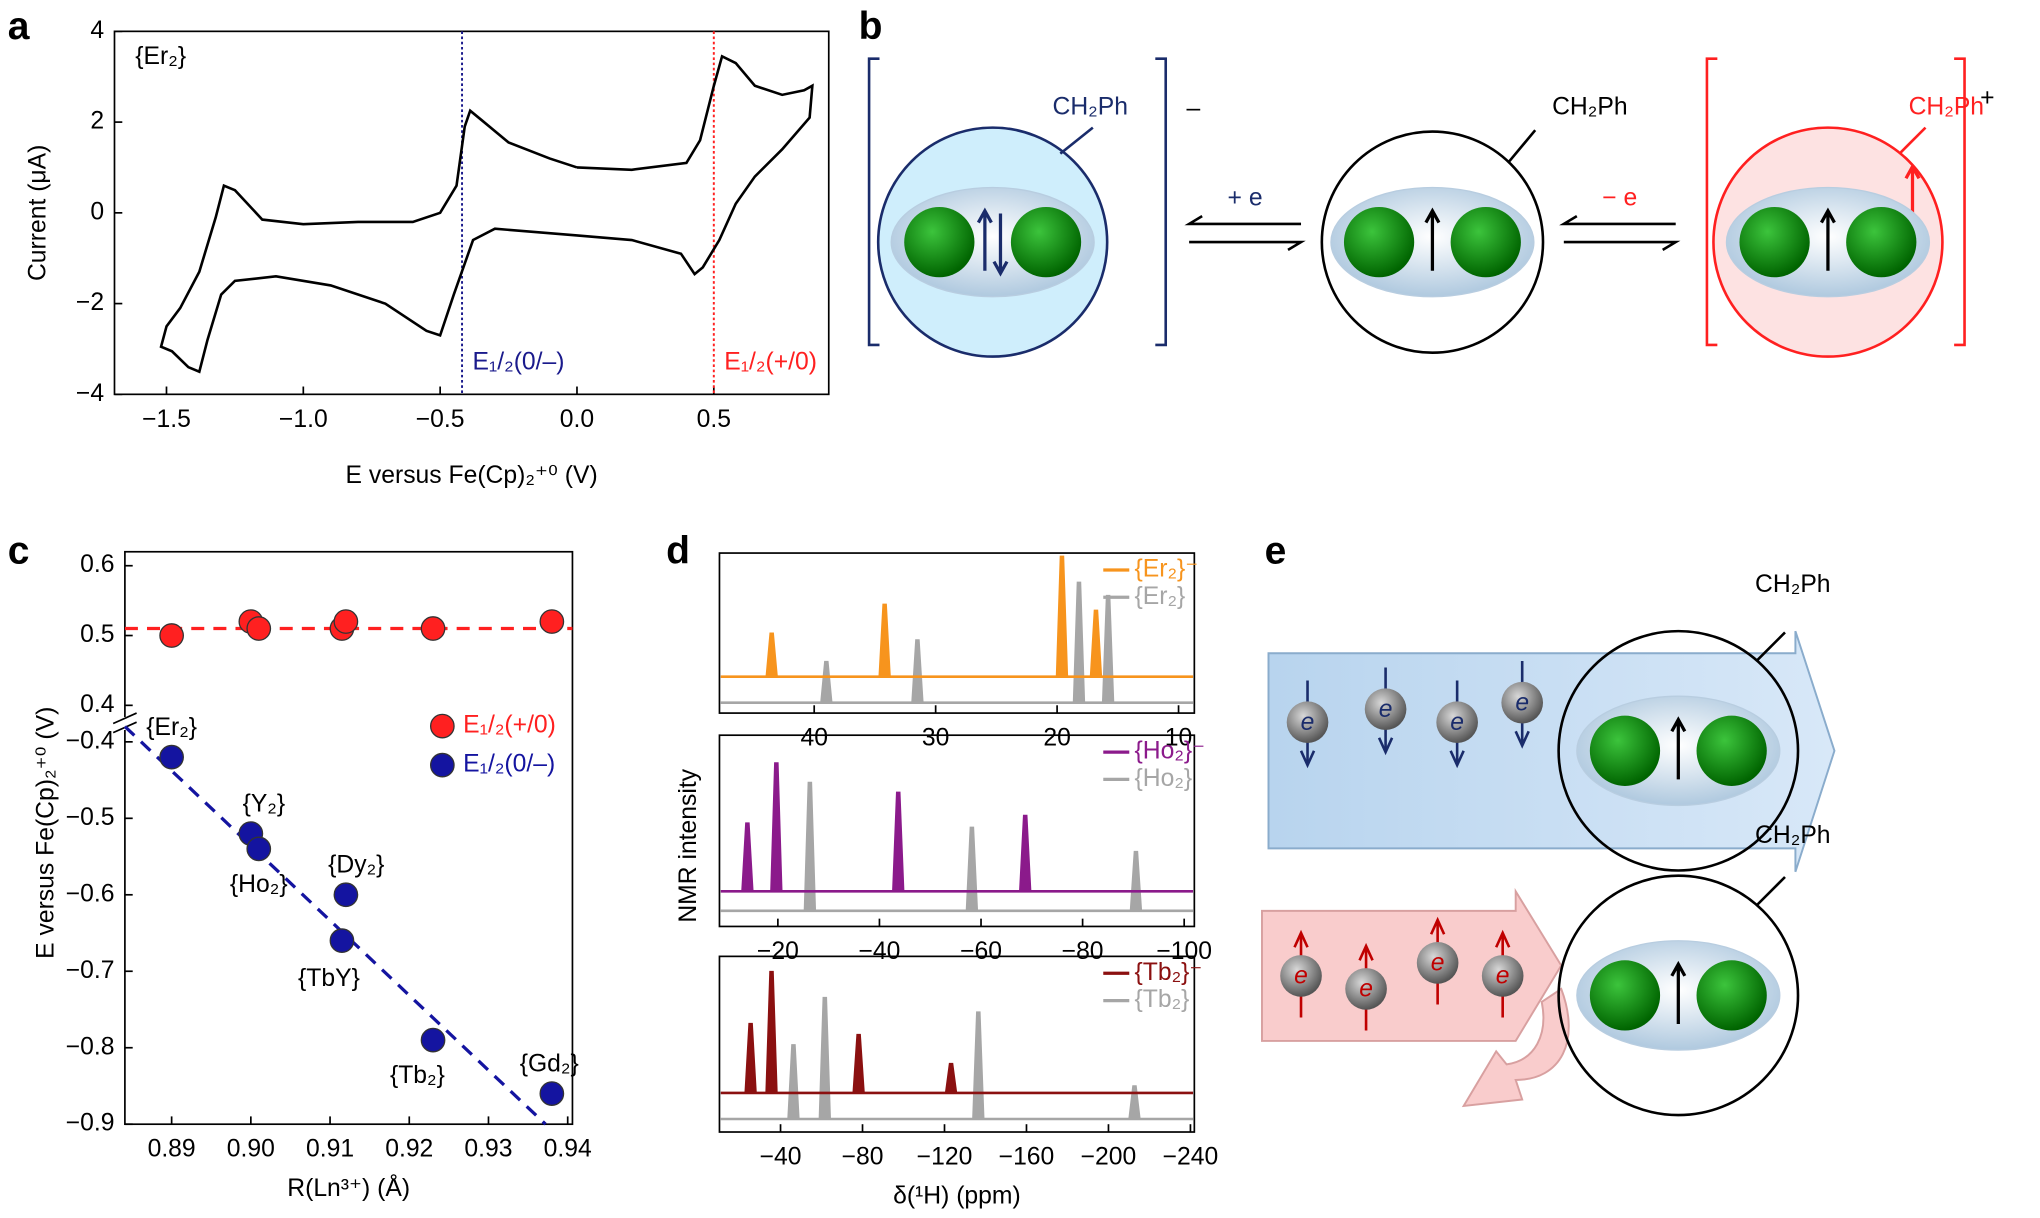 Image resolution: width=2040 pixels, height=1218 pixels. Describe the element at coordinates (251, 1149) in the screenshot. I see `x-tick-label: 0.90` at that location.